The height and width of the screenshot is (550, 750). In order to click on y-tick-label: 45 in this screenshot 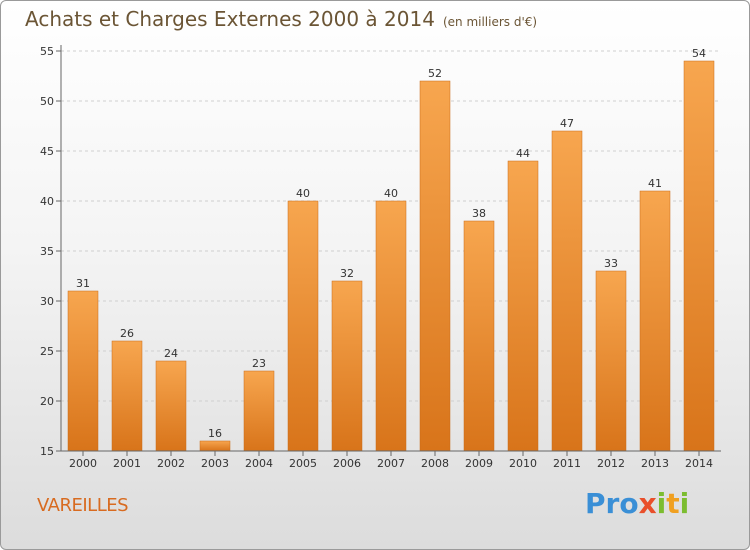, I will do `click(47, 151)`.